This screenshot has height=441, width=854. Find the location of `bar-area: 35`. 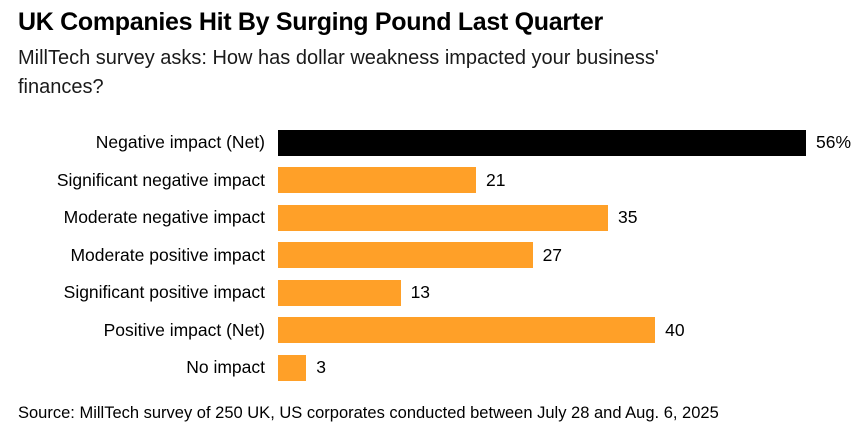

bar-area: 35 is located at coordinates (558, 217).